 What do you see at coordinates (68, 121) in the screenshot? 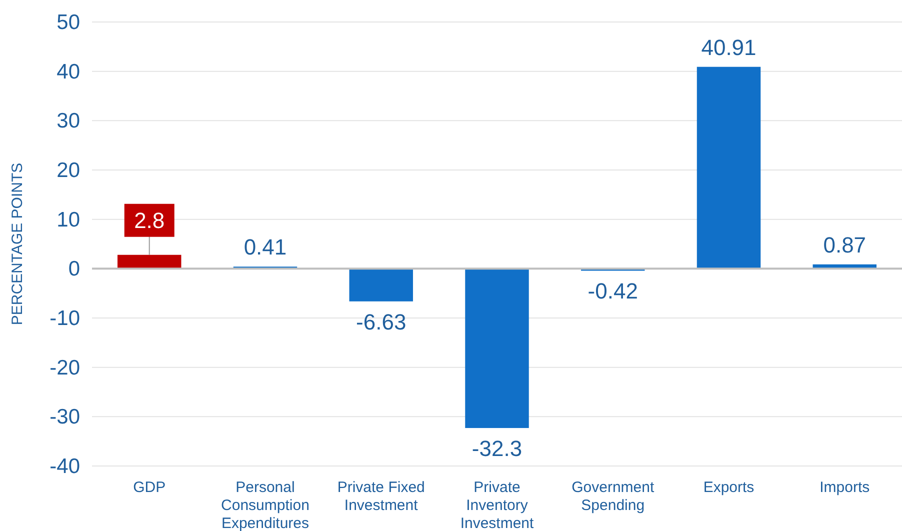
I see `y-tick-label: 30` at bounding box center [68, 121].